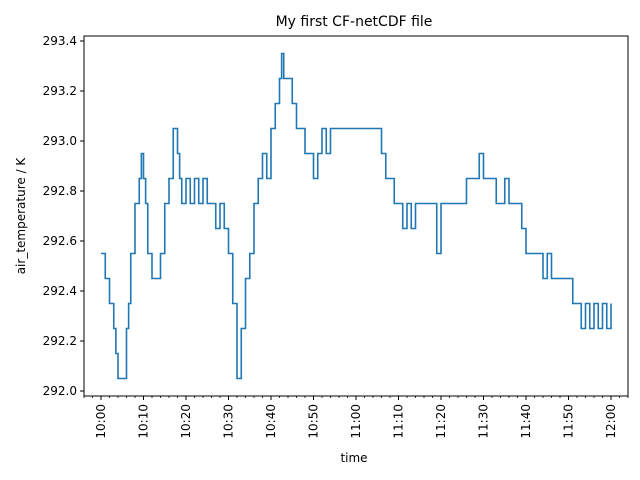  Describe the element at coordinates (60, 141) in the screenshot. I see `y-tick-label: 293.0` at that location.